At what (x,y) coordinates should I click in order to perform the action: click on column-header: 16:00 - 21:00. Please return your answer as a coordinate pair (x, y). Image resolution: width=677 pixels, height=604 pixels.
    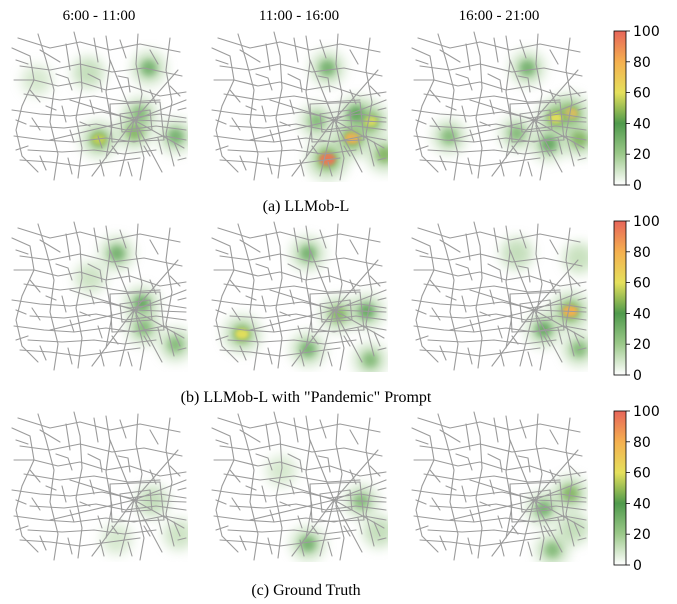
    Looking at the image, I should click on (499, 16).